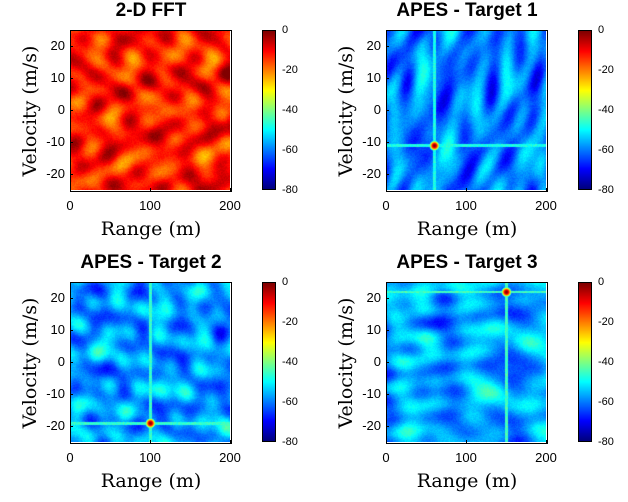 This screenshot has height=502, width=628. I want to click on chart-title: 2-D FFT, so click(151, 10).